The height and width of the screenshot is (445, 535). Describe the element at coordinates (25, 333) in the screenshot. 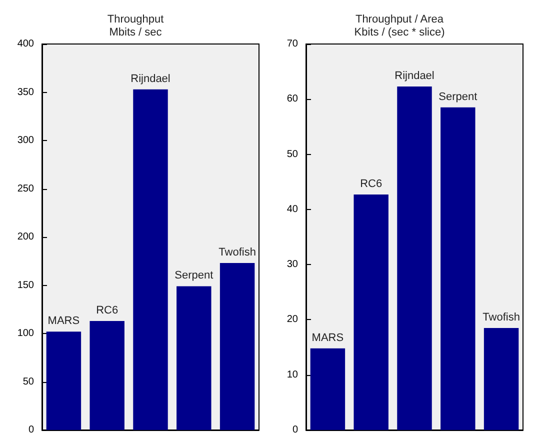

I see `y-tick-label: 100` at that location.